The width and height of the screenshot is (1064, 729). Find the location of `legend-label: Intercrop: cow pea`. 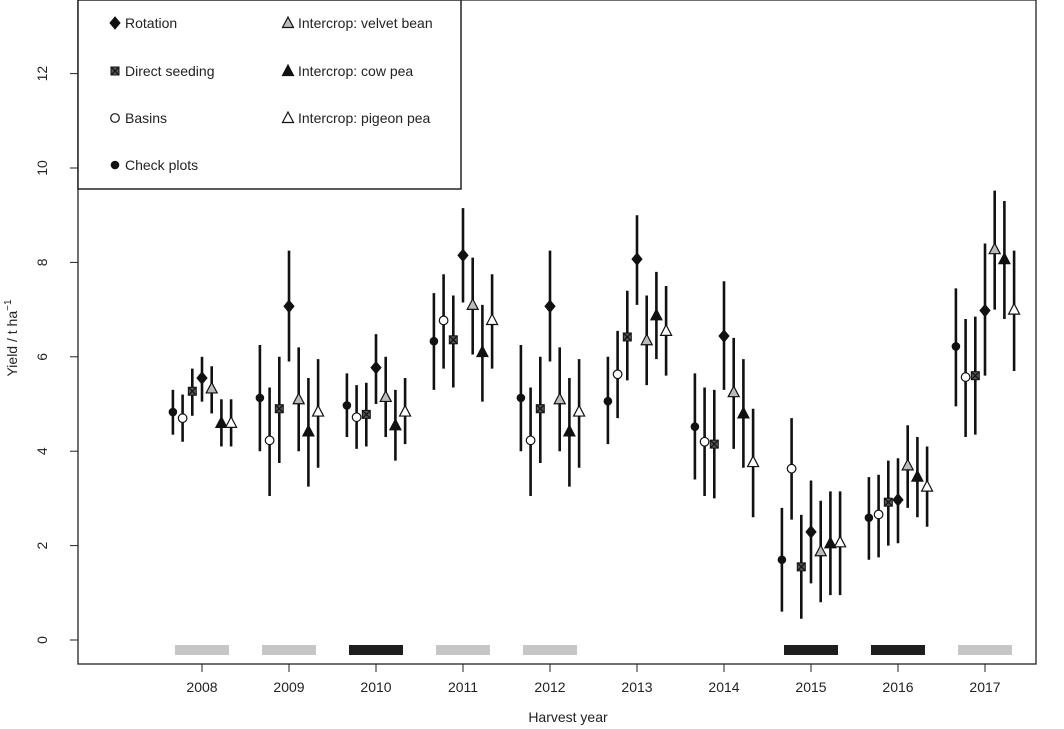

legend-label: Intercrop: cow pea is located at coordinates (355, 71).